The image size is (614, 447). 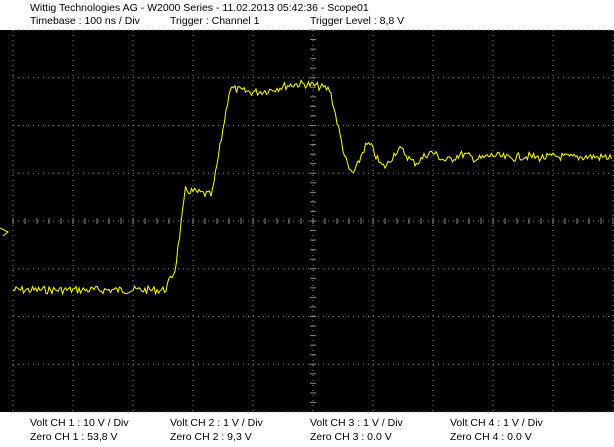 I want to click on trigger-marker, so click(x=4, y=232).